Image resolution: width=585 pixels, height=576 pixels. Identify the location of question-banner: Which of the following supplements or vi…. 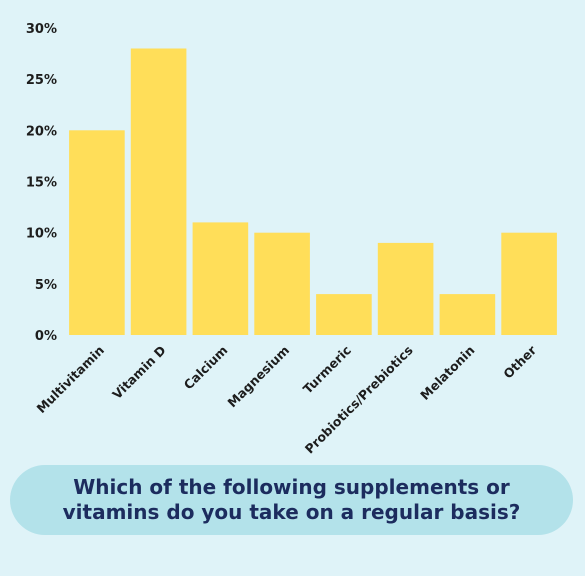
(291, 500).